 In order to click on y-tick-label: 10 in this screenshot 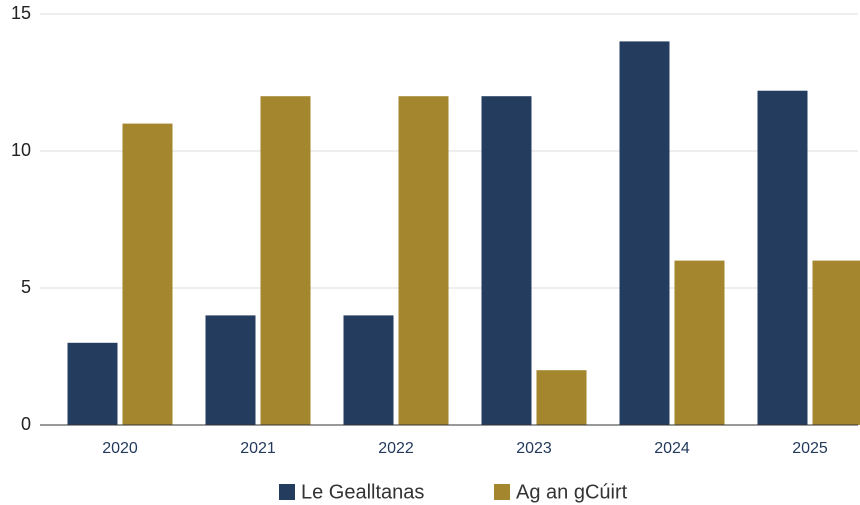, I will do `click(21, 150)`.